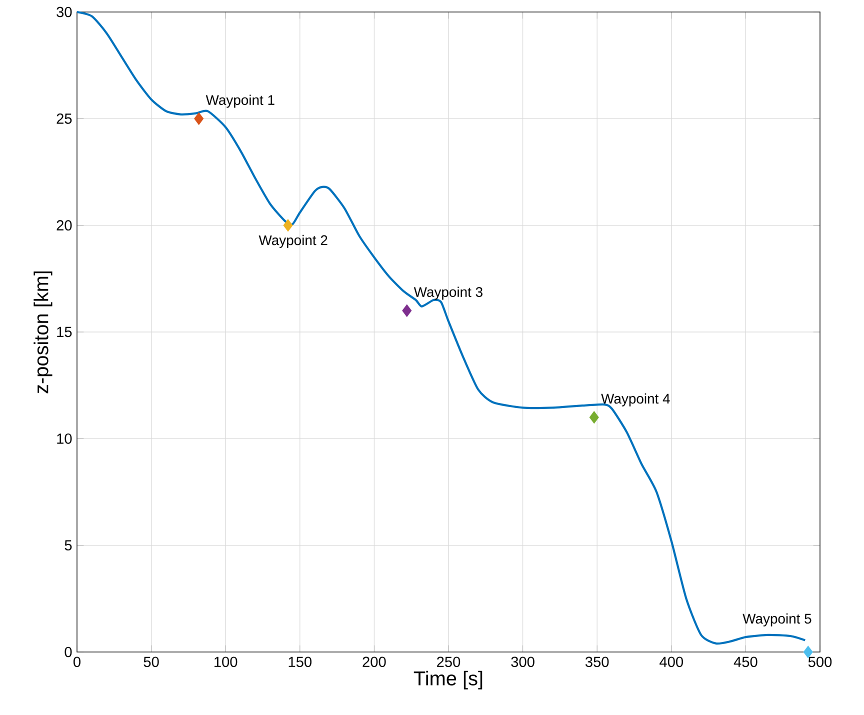  Describe the element at coordinates (64, 332) in the screenshot. I see `y-tick-label: 15` at that location.